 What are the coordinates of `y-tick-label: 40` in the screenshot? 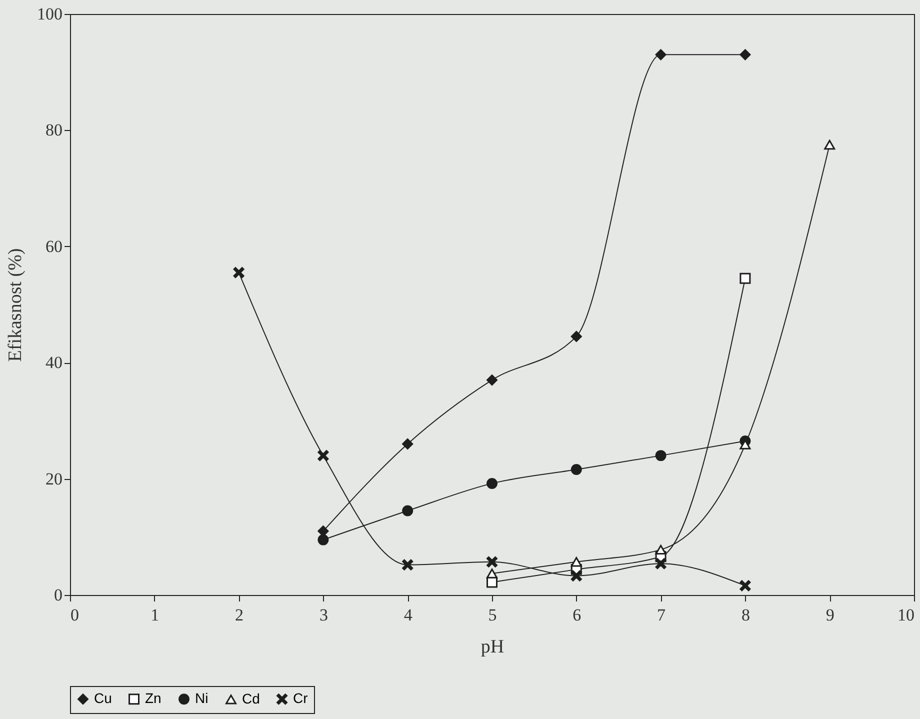 It's located at (54, 362).